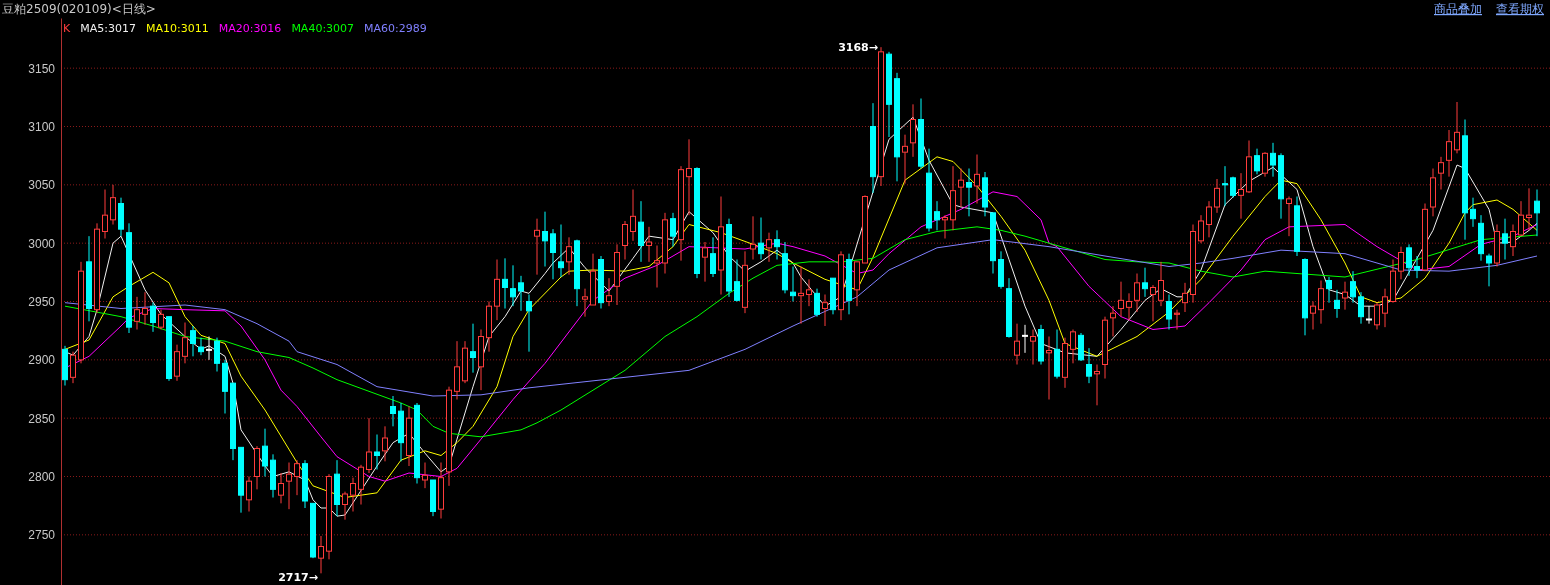  Describe the element at coordinates (42, 243) in the screenshot. I see `y-tick-label: 3000` at that location.